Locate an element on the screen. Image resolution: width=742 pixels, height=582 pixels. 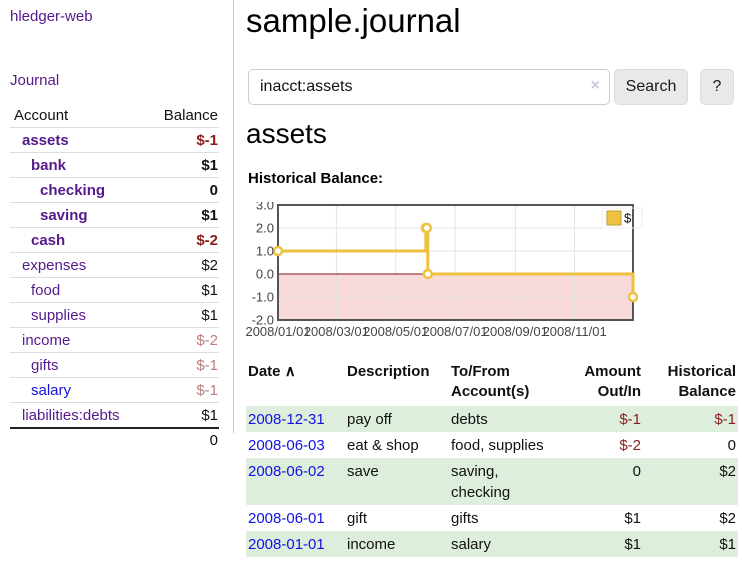
legend-swatch is located at coordinates (614, 218).